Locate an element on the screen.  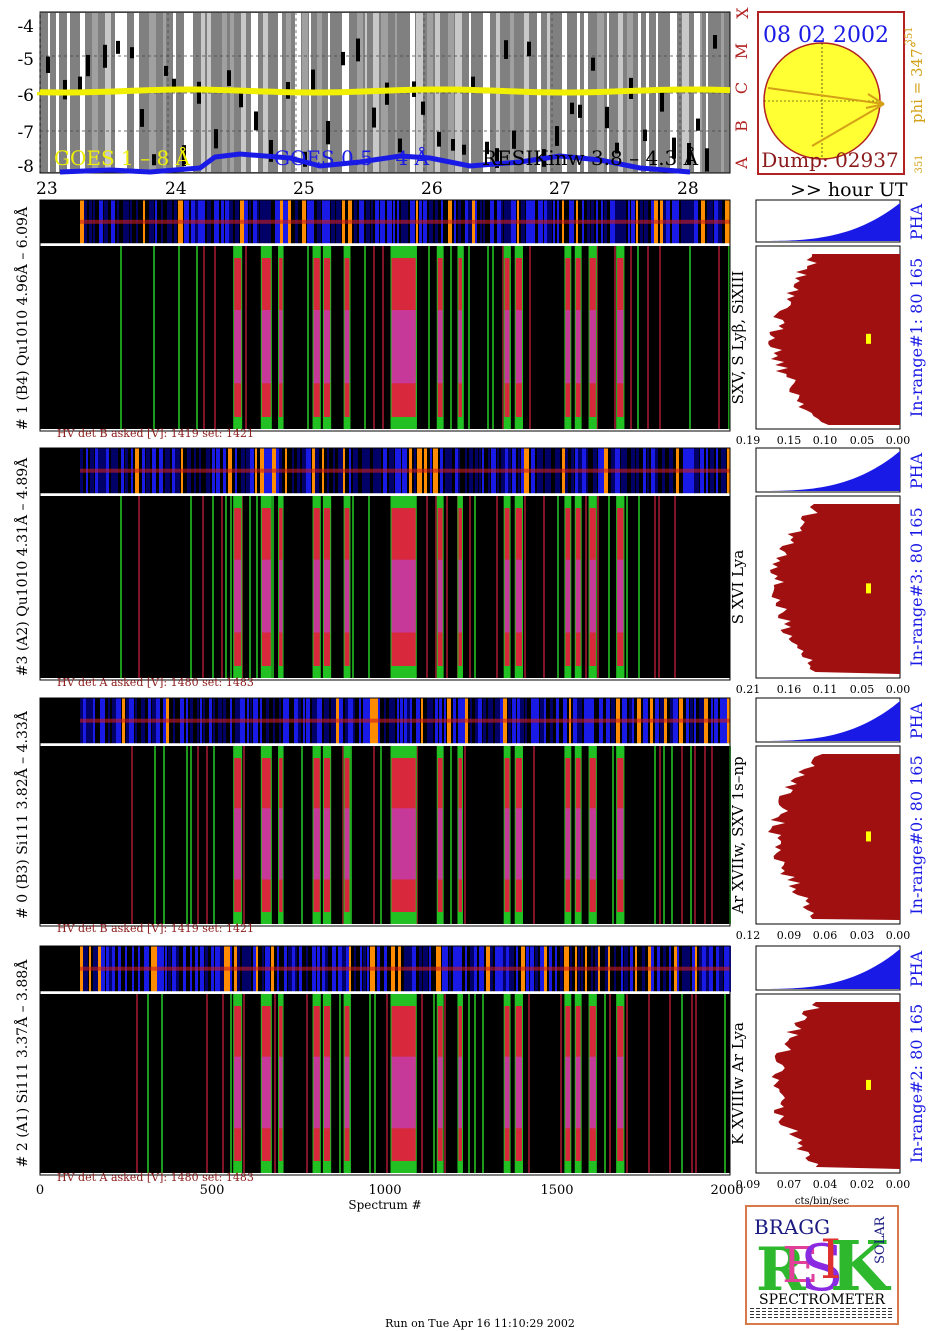
phi-lower: 351 is located at coordinates (919, 163).